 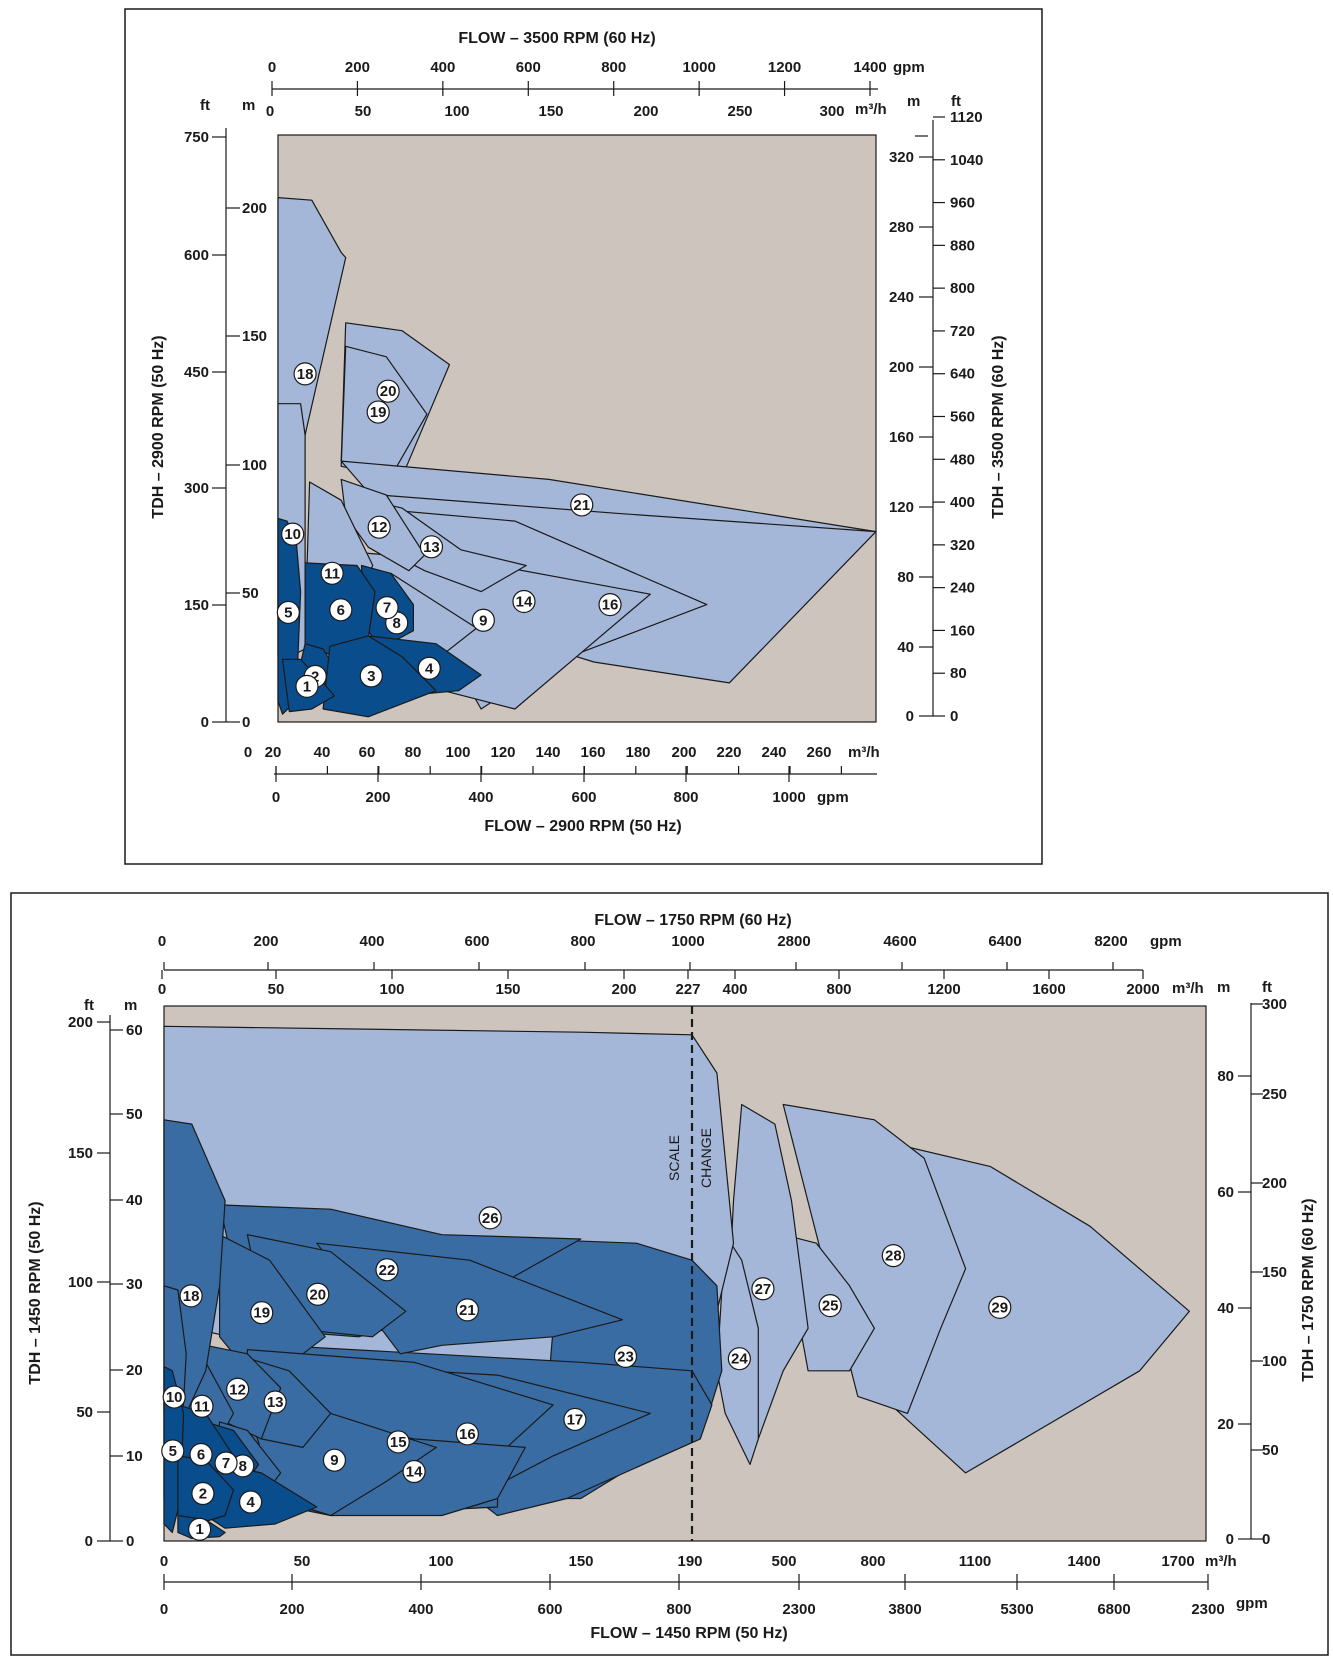 What do you see at coordinates (134, 1284) in the screenshot?
I see `bottom-left-m-label: 30` at bounding box center [134, 1284].